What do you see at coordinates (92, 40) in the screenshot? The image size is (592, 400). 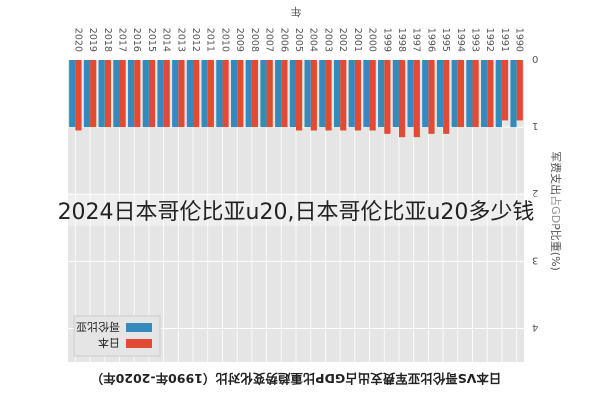 I see `x-tick-label: 2019` at bounding box center [92, 40].